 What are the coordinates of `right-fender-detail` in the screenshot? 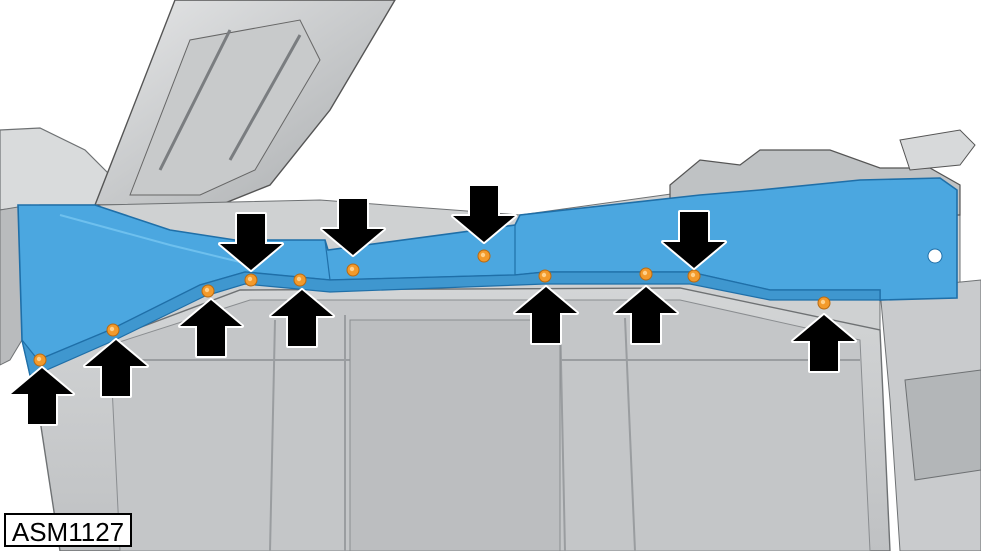 It's located at (942, 425).